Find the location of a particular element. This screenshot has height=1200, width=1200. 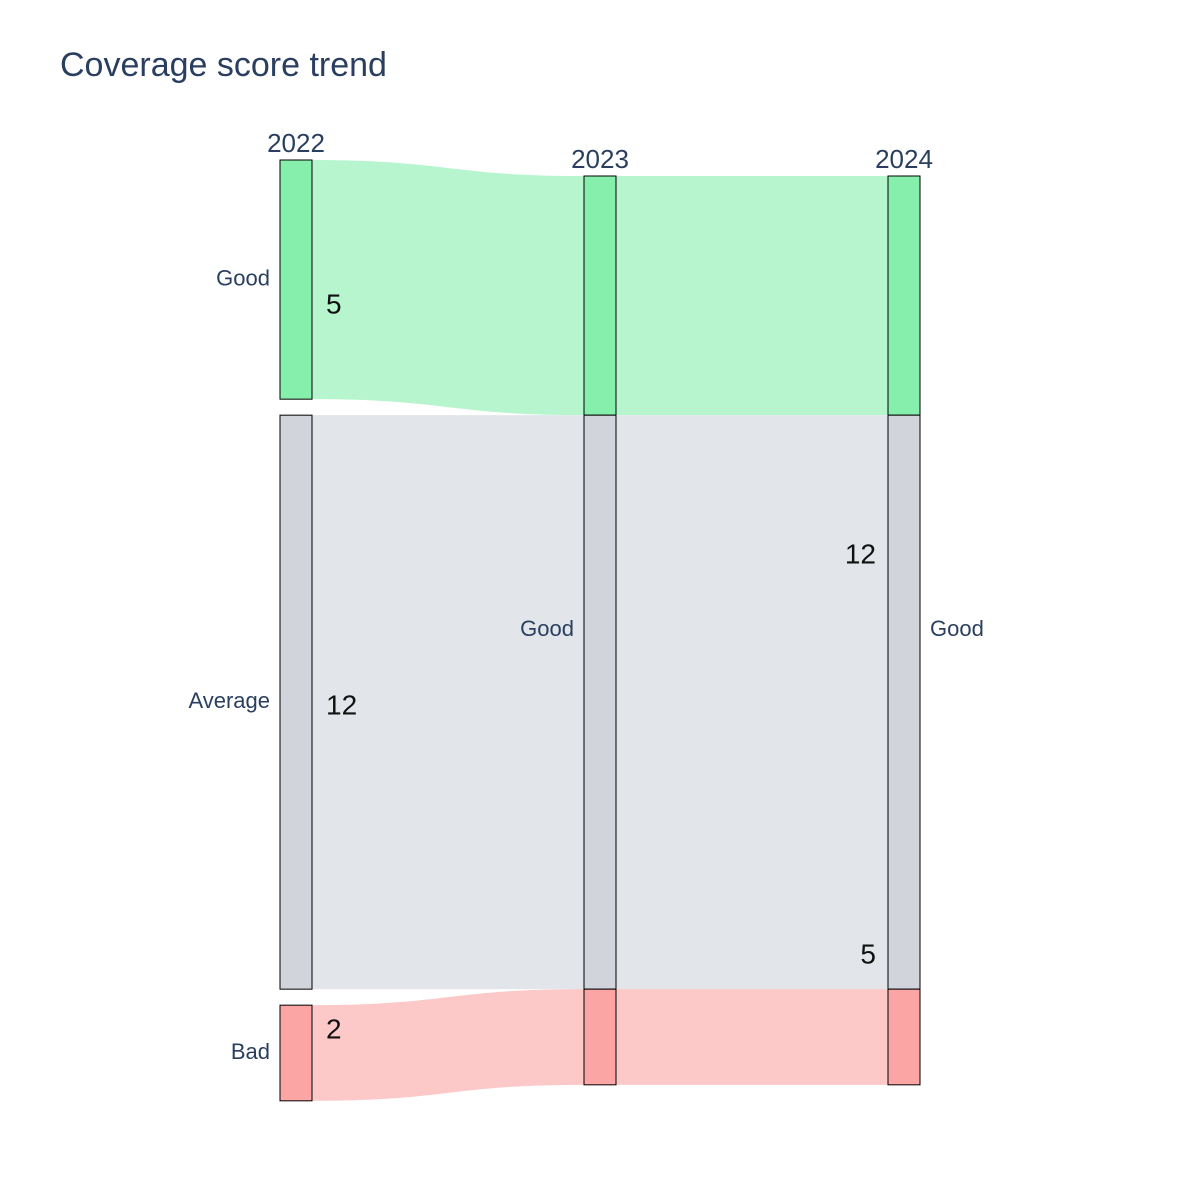

node-label-n2022_good: Good is located at coordinates (243, 277).